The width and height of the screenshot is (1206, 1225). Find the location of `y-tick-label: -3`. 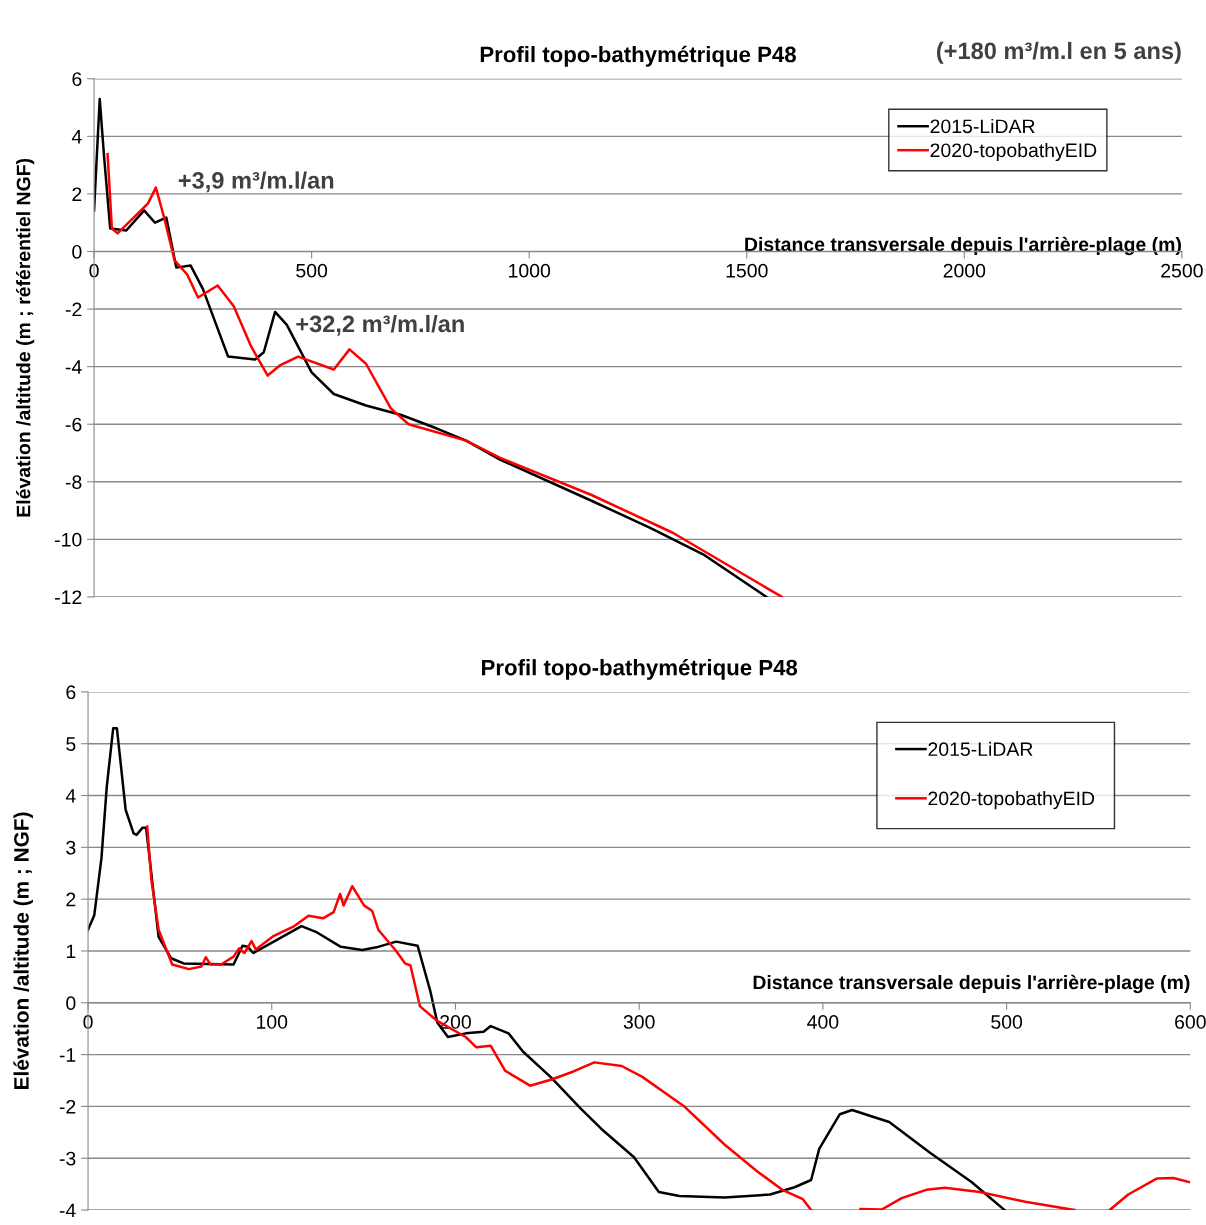

y-tick-label: -3 is located at coordinates (67, 1158).